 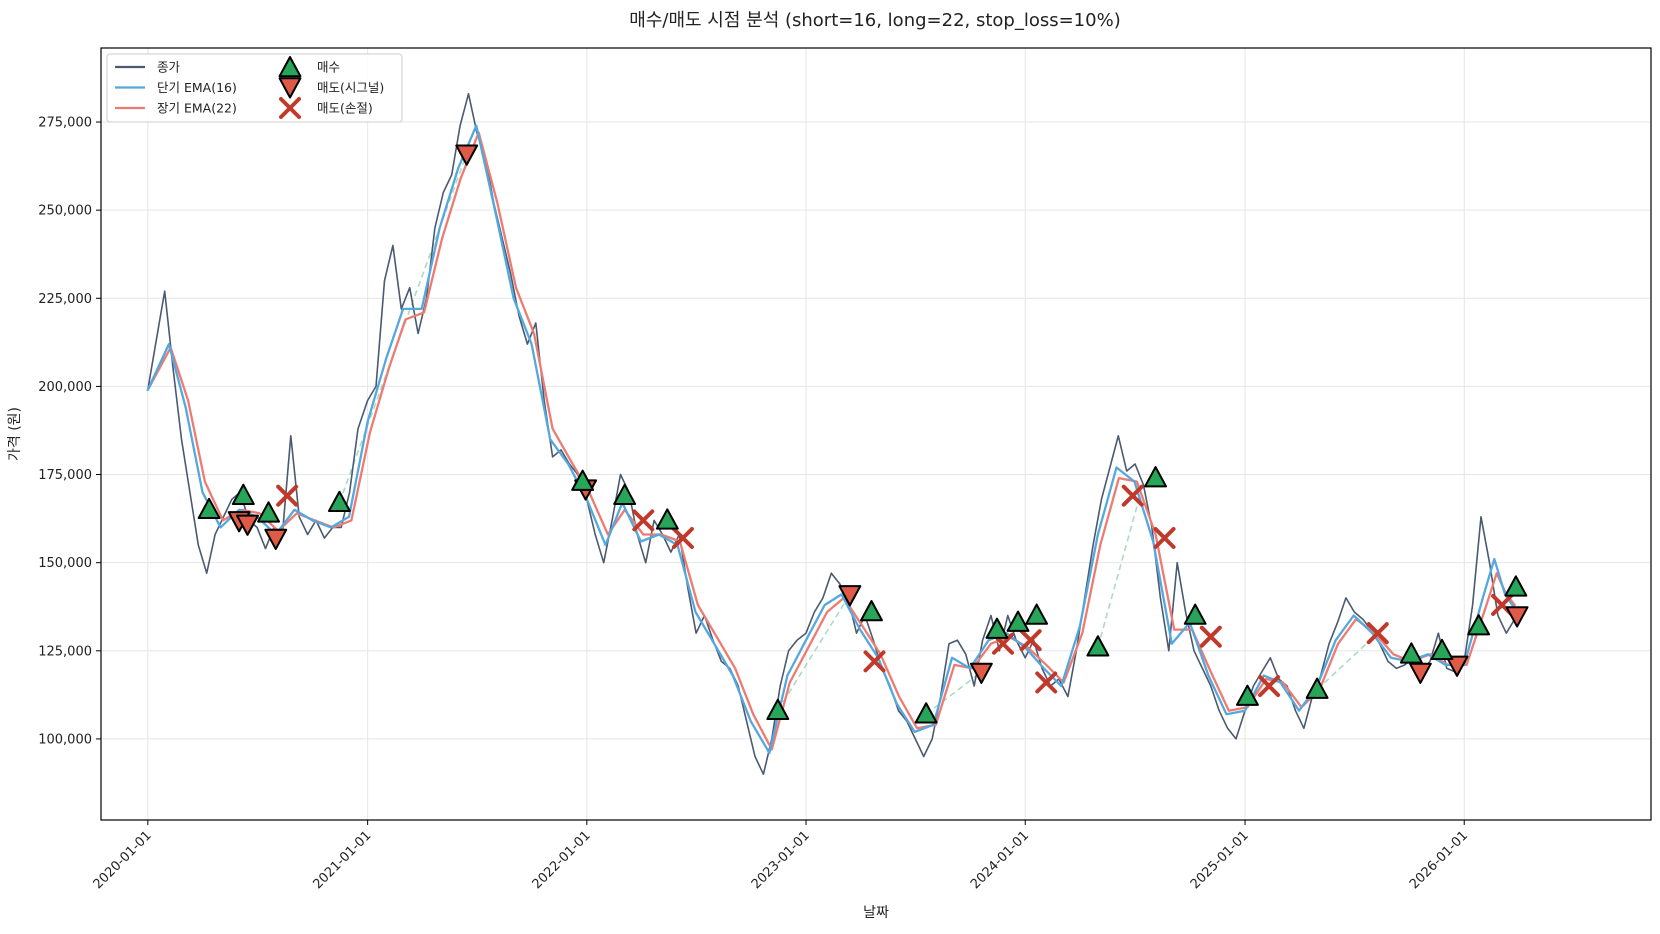 What do you see at coordinates (345, 108) in the screenshot?
I see `legend-label: 매도(손절)` at bounding box center [345, 108].